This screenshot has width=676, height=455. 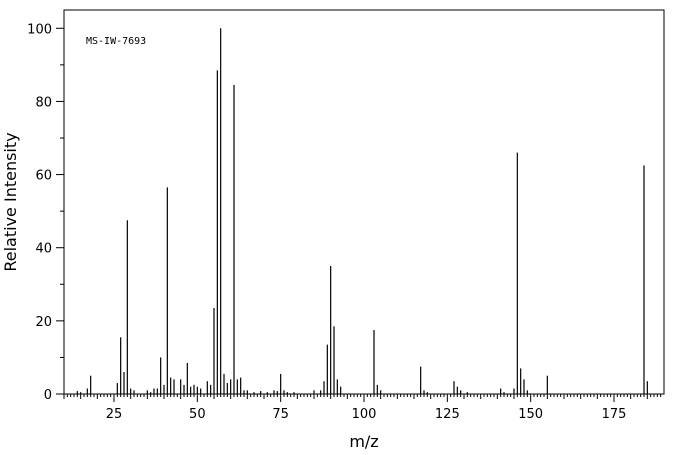 I want to click on y-tick-label: 60, so click(x=43, y=176).